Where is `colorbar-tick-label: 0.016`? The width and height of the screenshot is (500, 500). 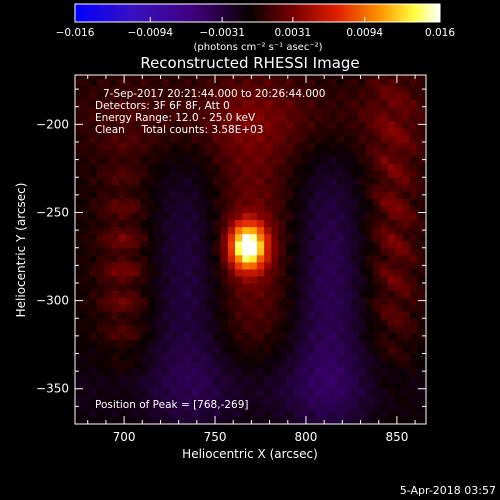 colorbar-tick-label: 0.016 is located at coordinates (440, 33).